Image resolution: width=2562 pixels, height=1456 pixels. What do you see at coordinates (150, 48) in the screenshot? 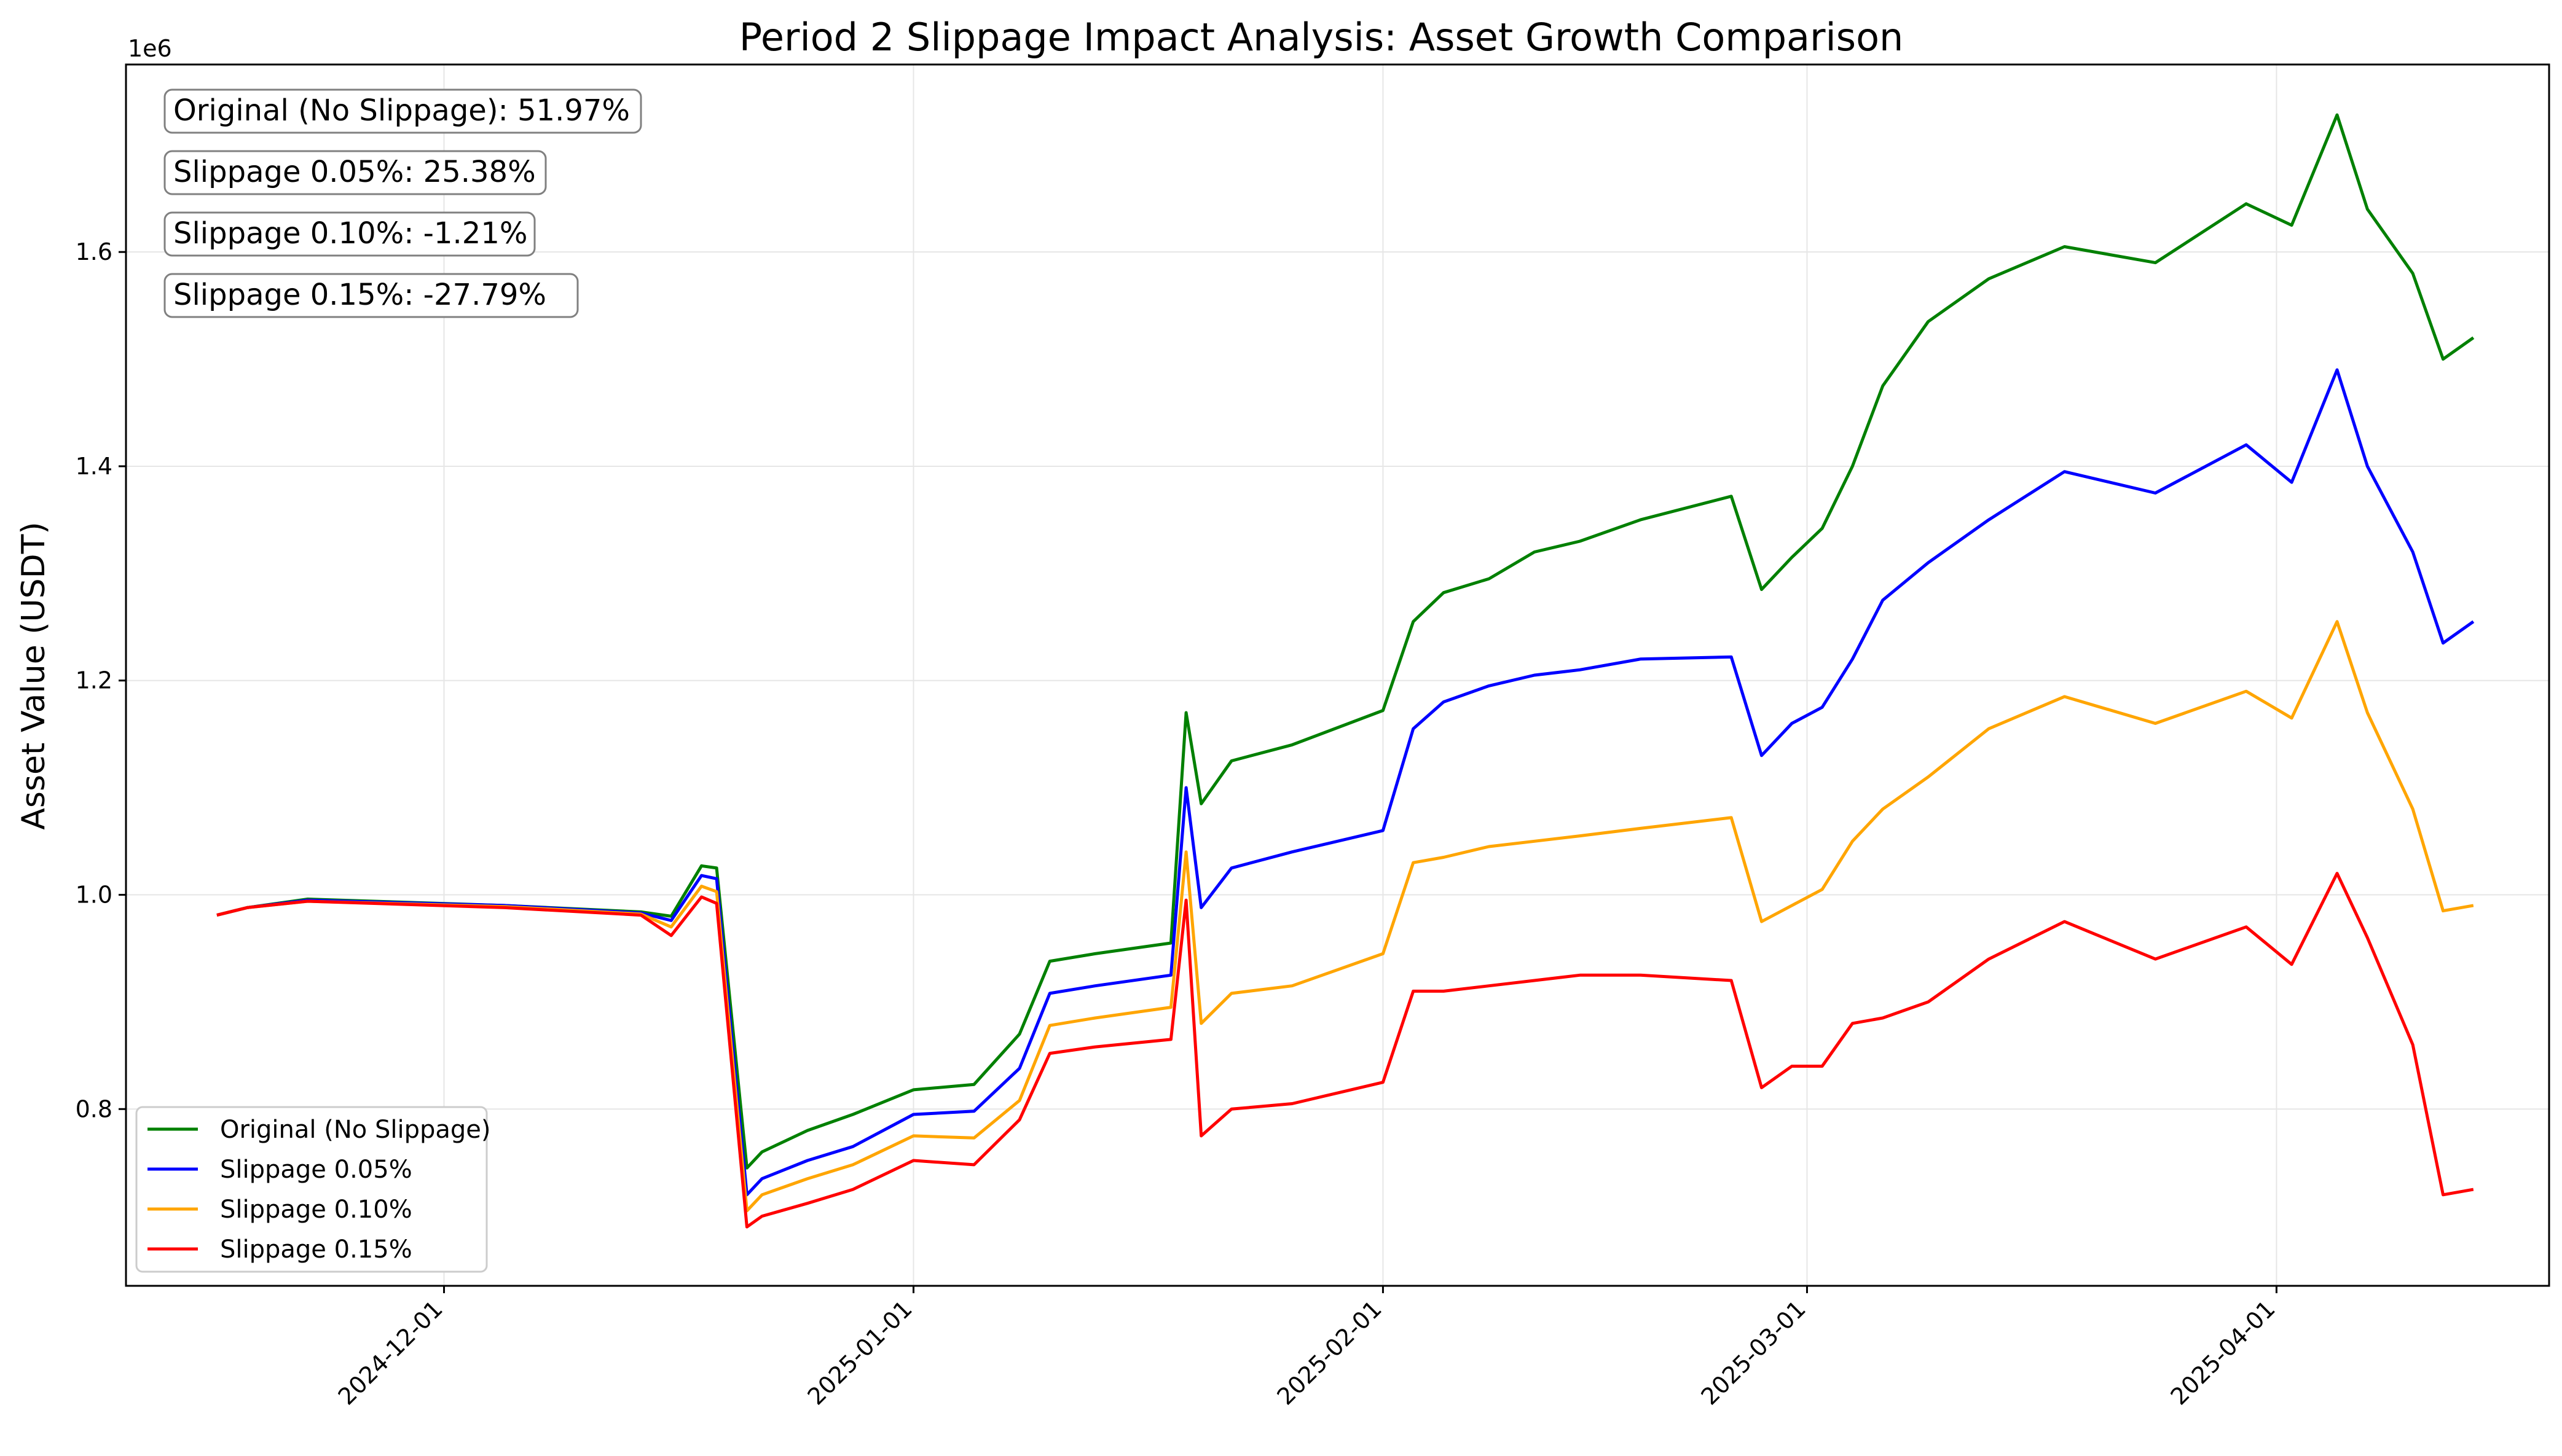
I see `y-offset-label: 1e6` at bounding box center [150, 48].